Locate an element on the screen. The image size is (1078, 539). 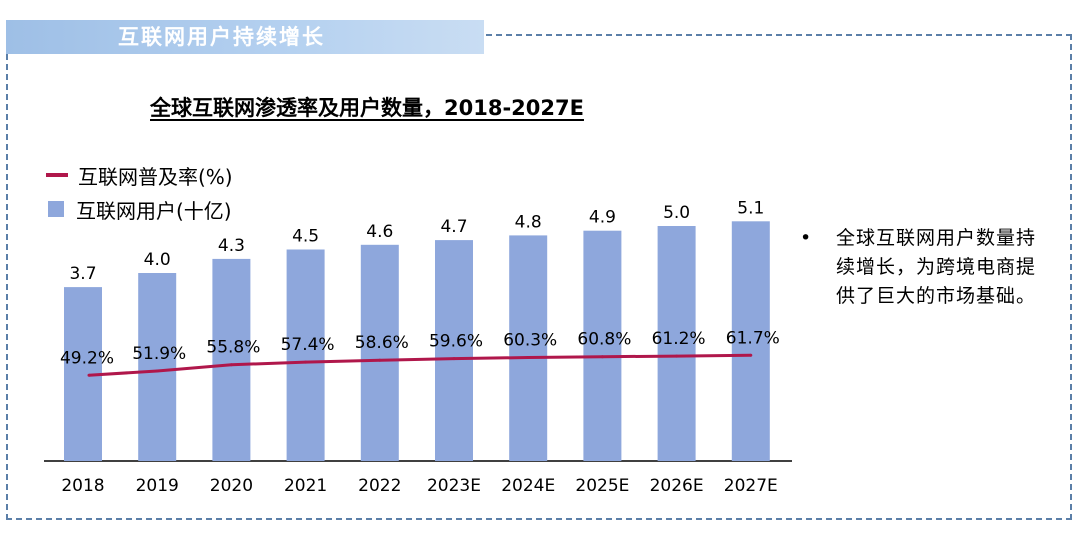
x-tick-label: 2025E is located at coordinates (602, 486).